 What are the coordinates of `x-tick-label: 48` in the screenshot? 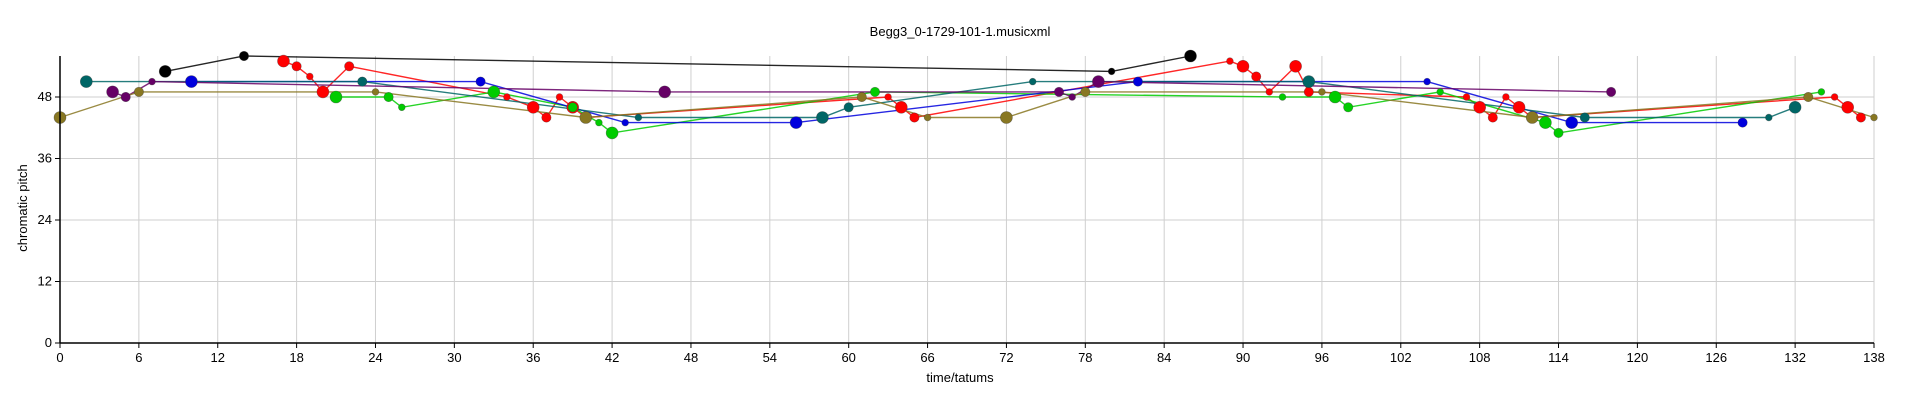 It's located at (691, 357).